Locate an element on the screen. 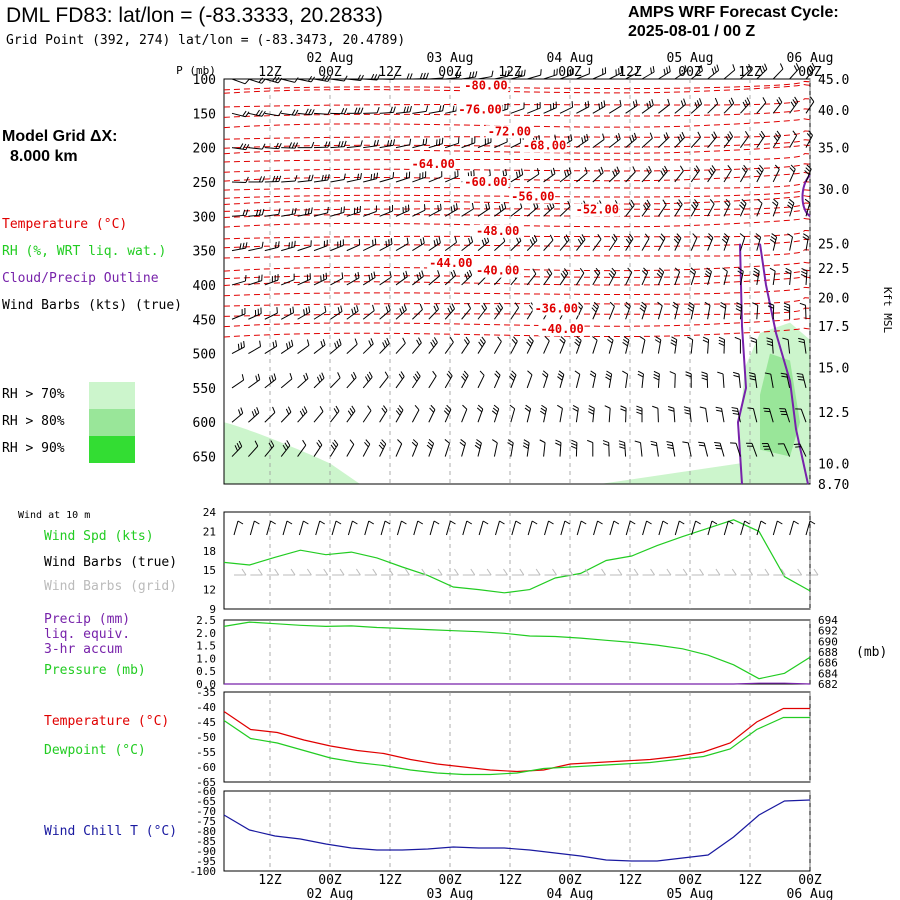 The image size is (900, 900). legend-temp-lower: Temperature (°C) is located at coordinates (107, 721).